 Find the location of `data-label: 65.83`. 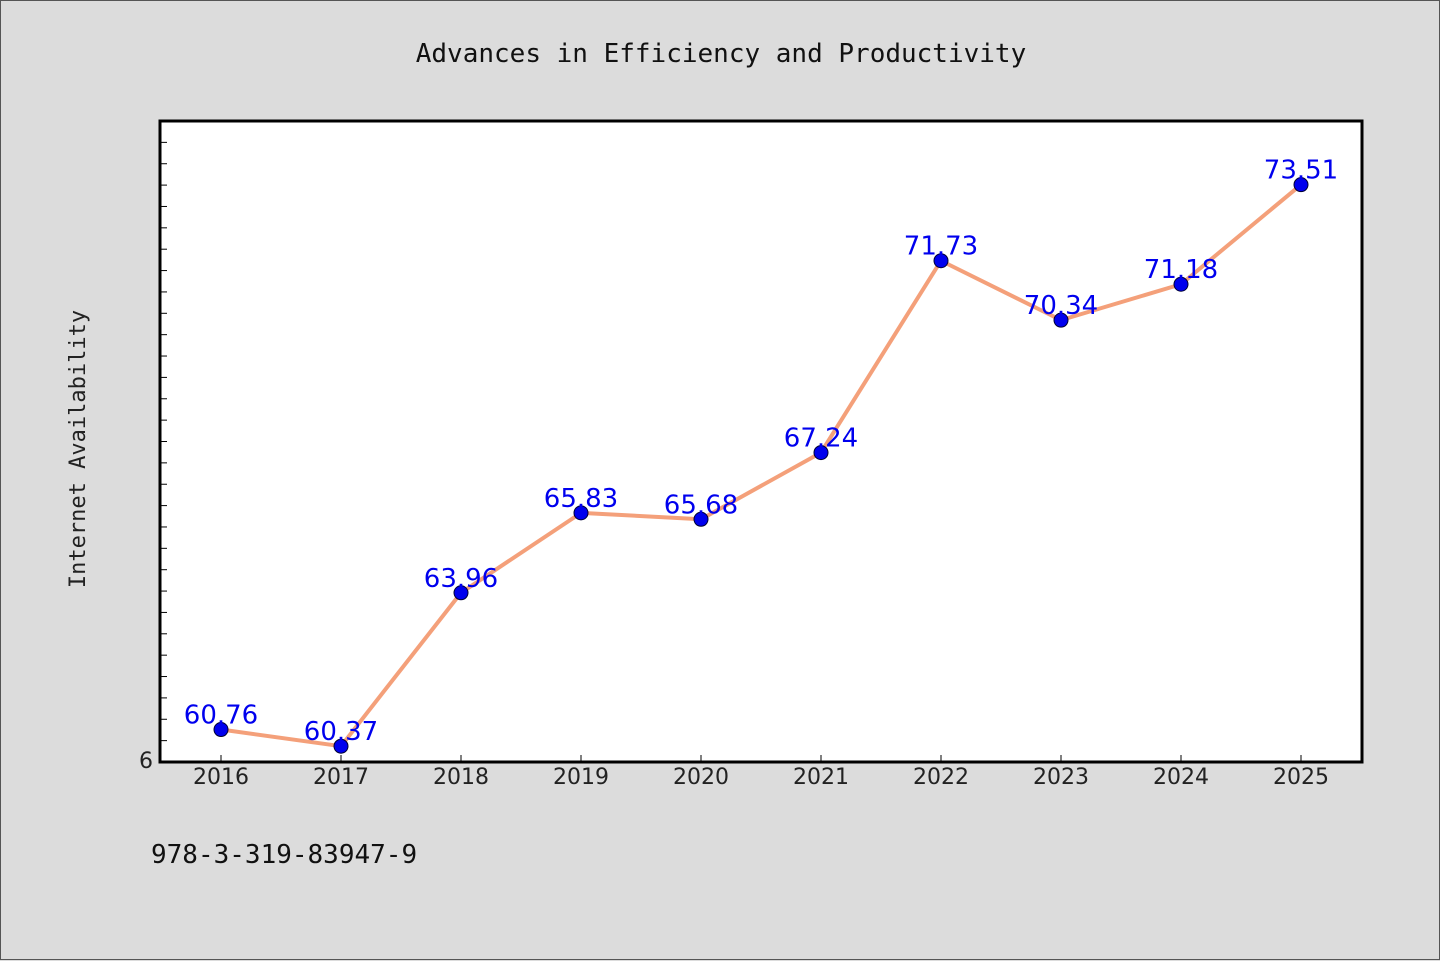

data-label: 65.83 is located at coordinates (581, 499).